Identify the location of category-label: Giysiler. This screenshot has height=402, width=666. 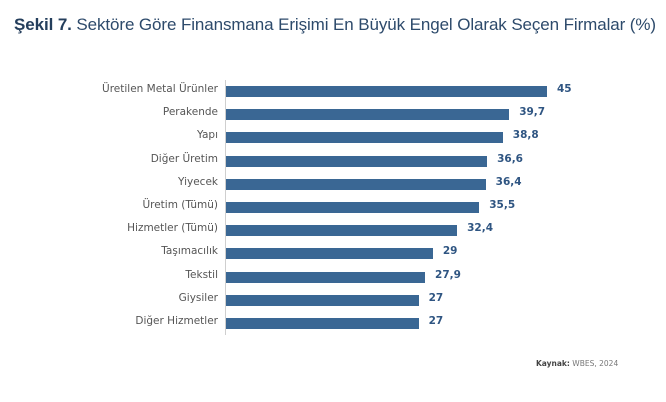
(198, 297).